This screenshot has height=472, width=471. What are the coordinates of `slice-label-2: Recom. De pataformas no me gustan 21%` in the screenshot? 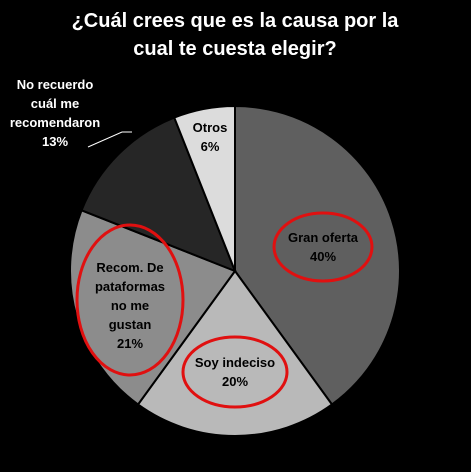 It's located at (130, 305).